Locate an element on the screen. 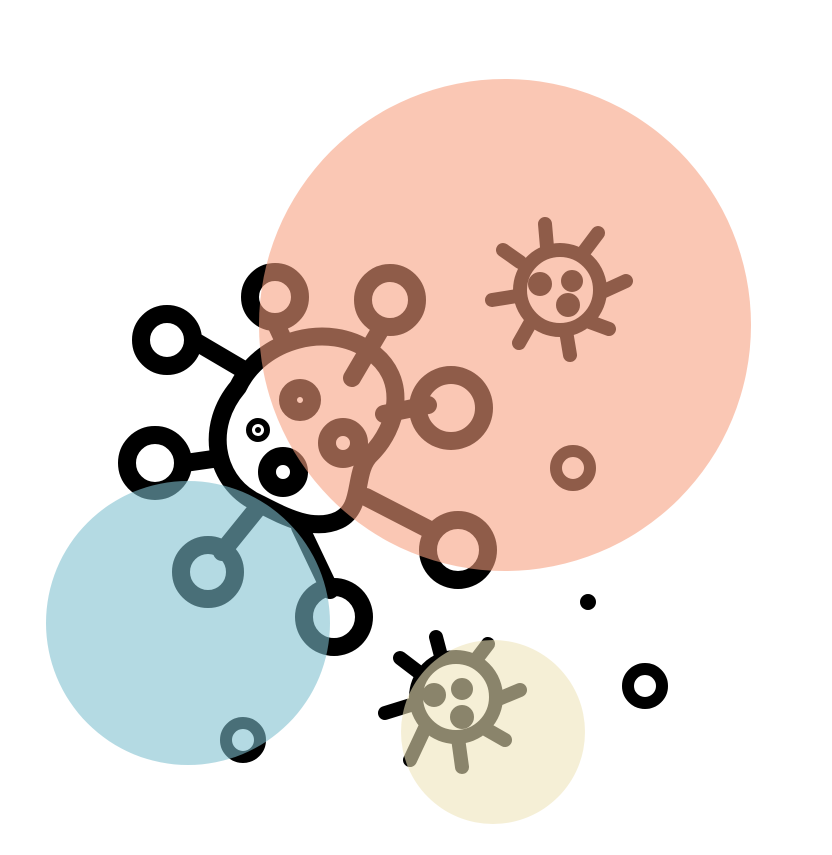 The height and width of the screenshot is (855, 832). spike-knob is located at coordinates (167, 340).